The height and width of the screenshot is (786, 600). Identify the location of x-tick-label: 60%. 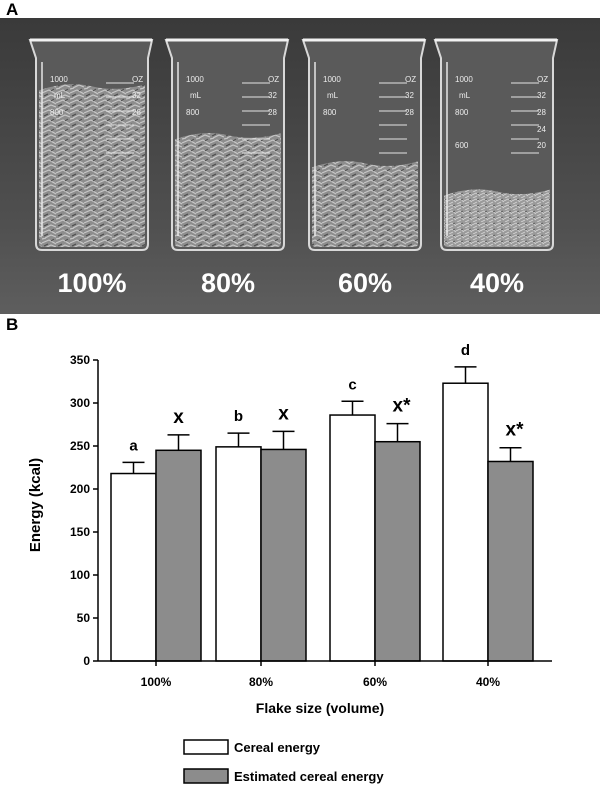
(375, 682).